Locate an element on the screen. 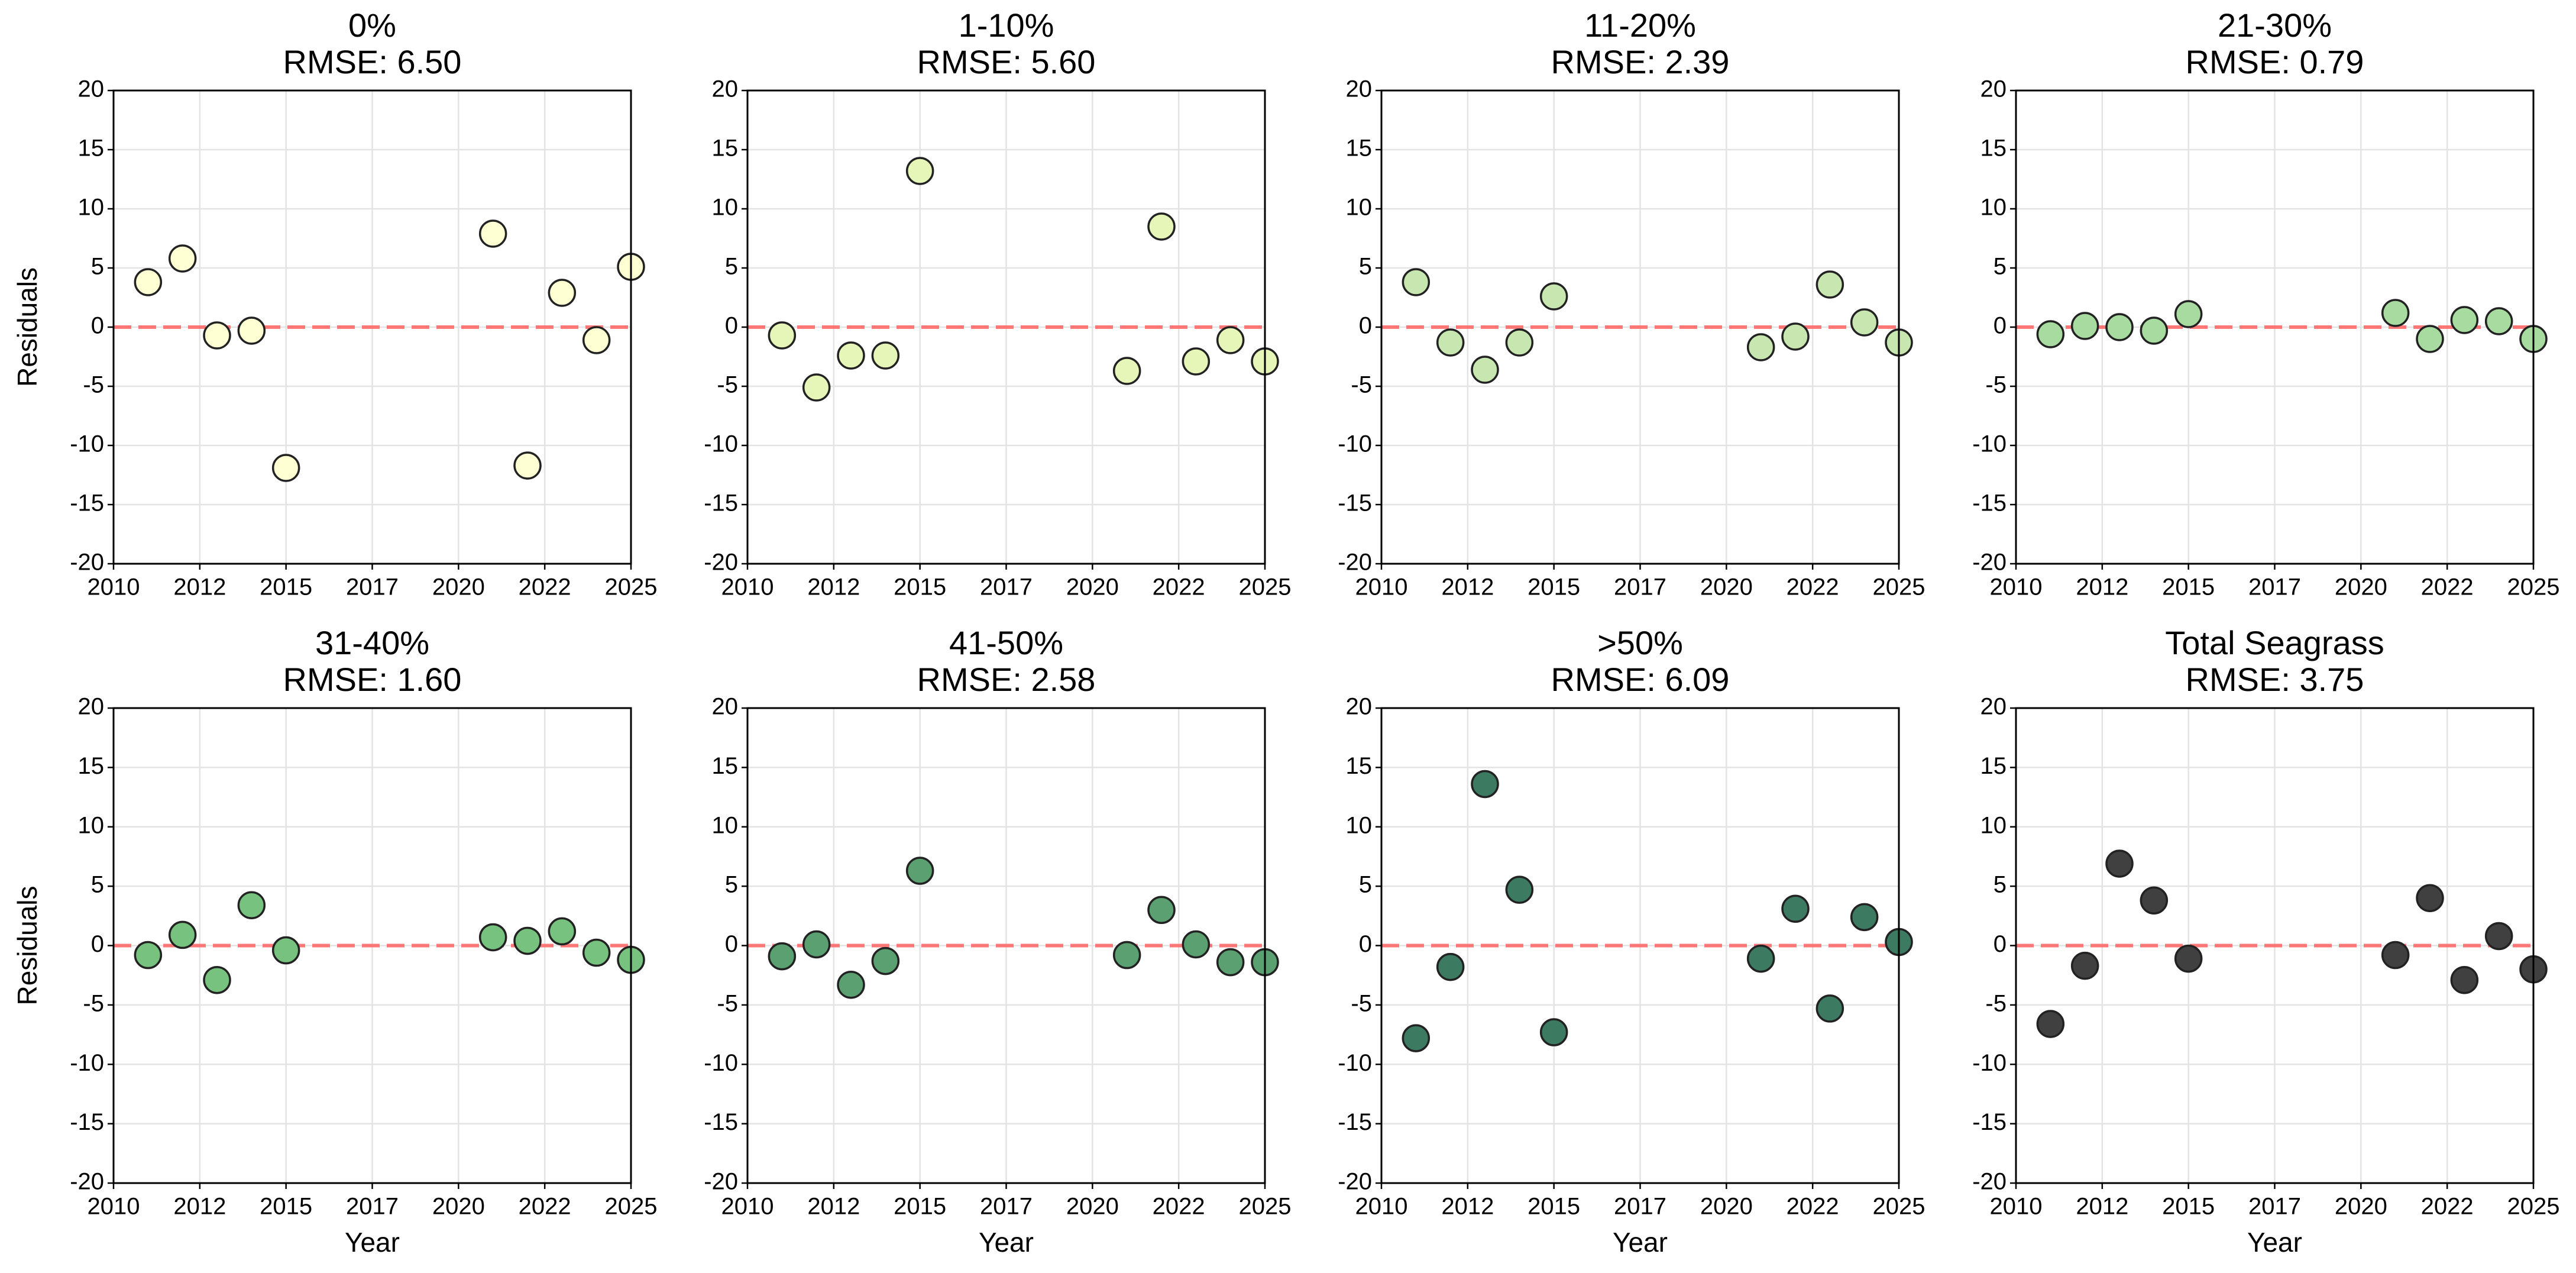 This screenshot has height=1273, width=2576. panel-subtitle: RMSE: 6.09 is located at coordinates (1640, 679).